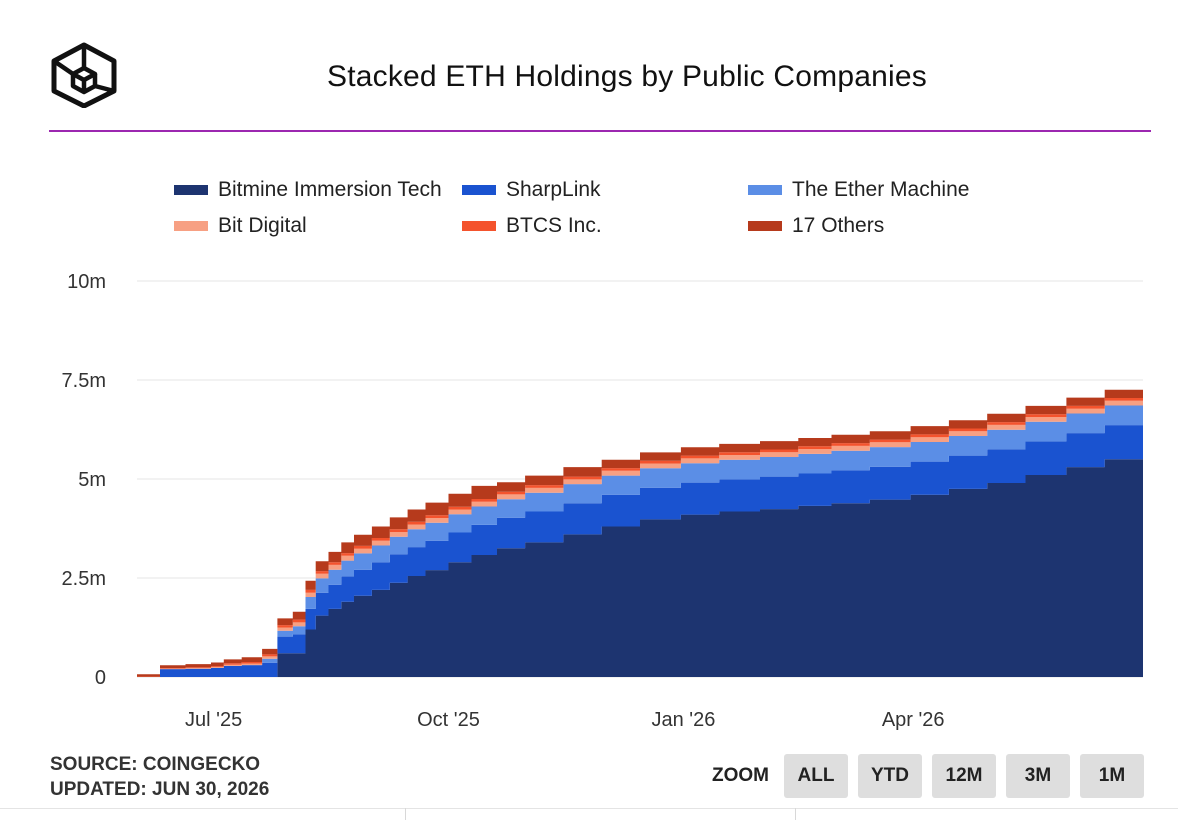 The image size is (1178, 820). What do you see at coordinates (554, 225) in the screenshot?
I see `legend-label: BTCS Inc.` at bounding box center [554, 225].